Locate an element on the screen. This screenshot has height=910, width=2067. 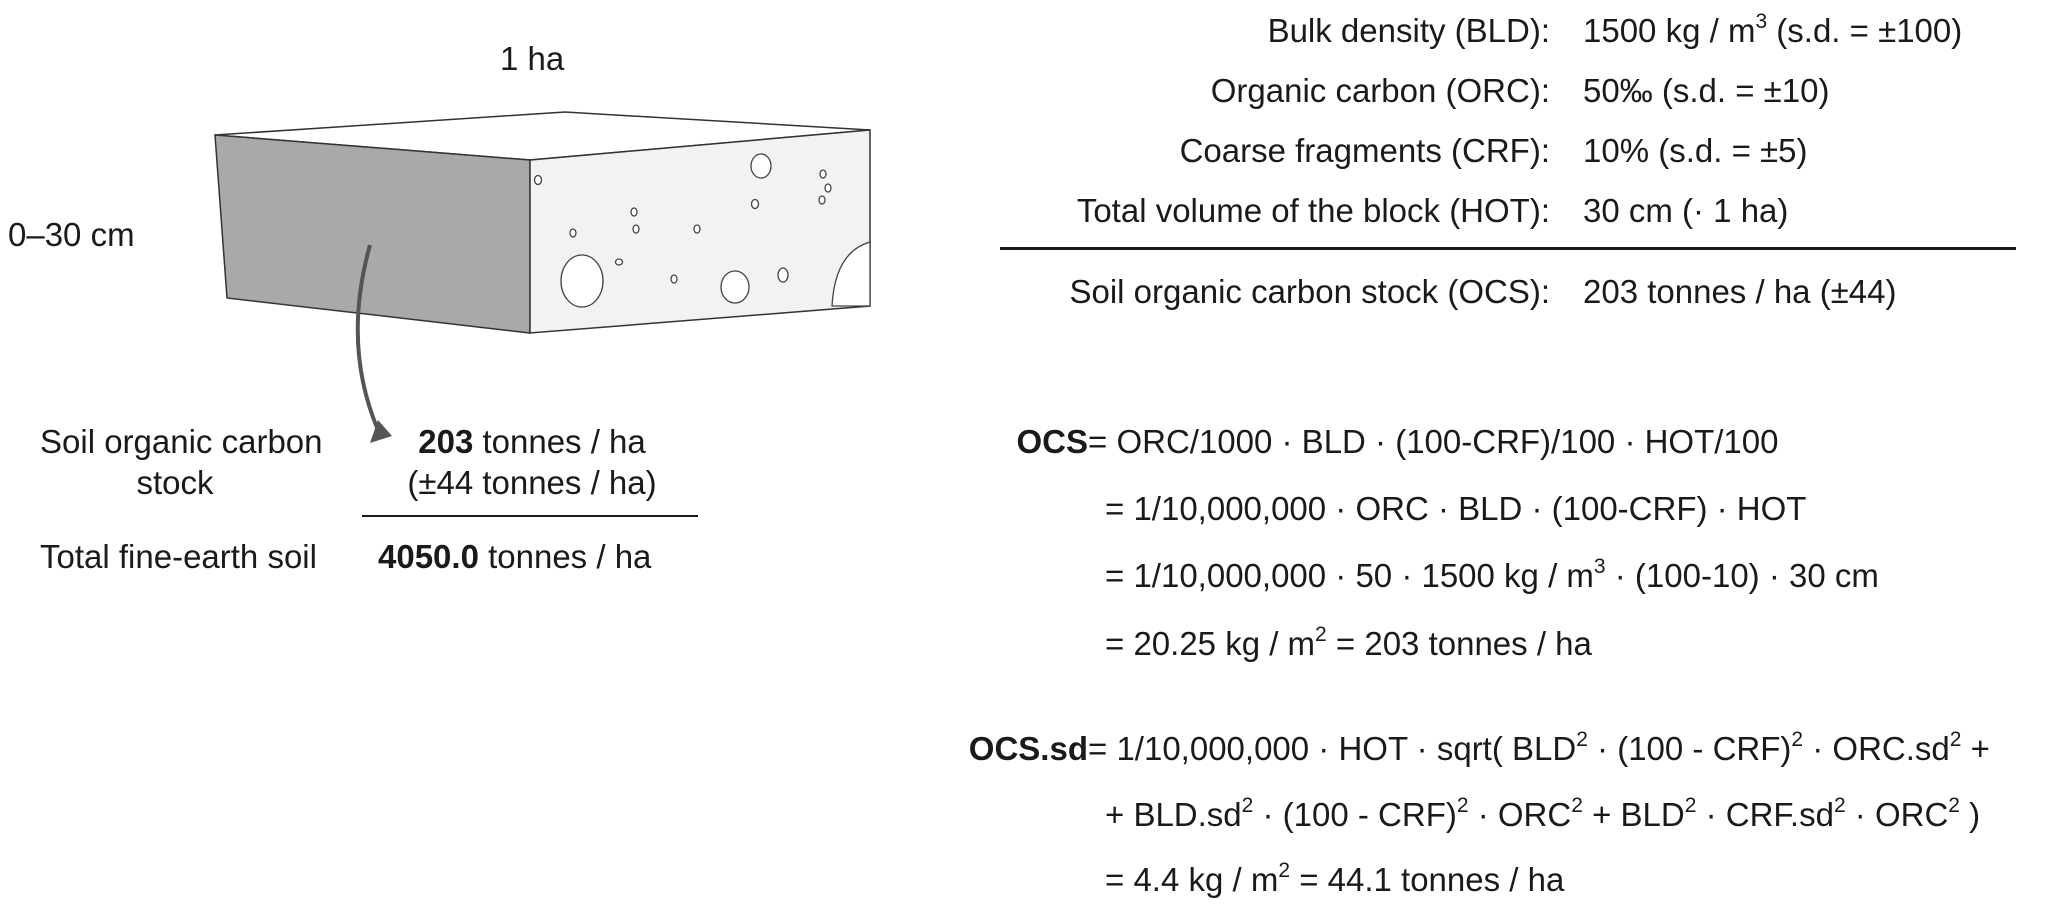
param-value-bld: 1500 kg / m3 (s.d. = ±100) is located at coordinates (1773, 29).